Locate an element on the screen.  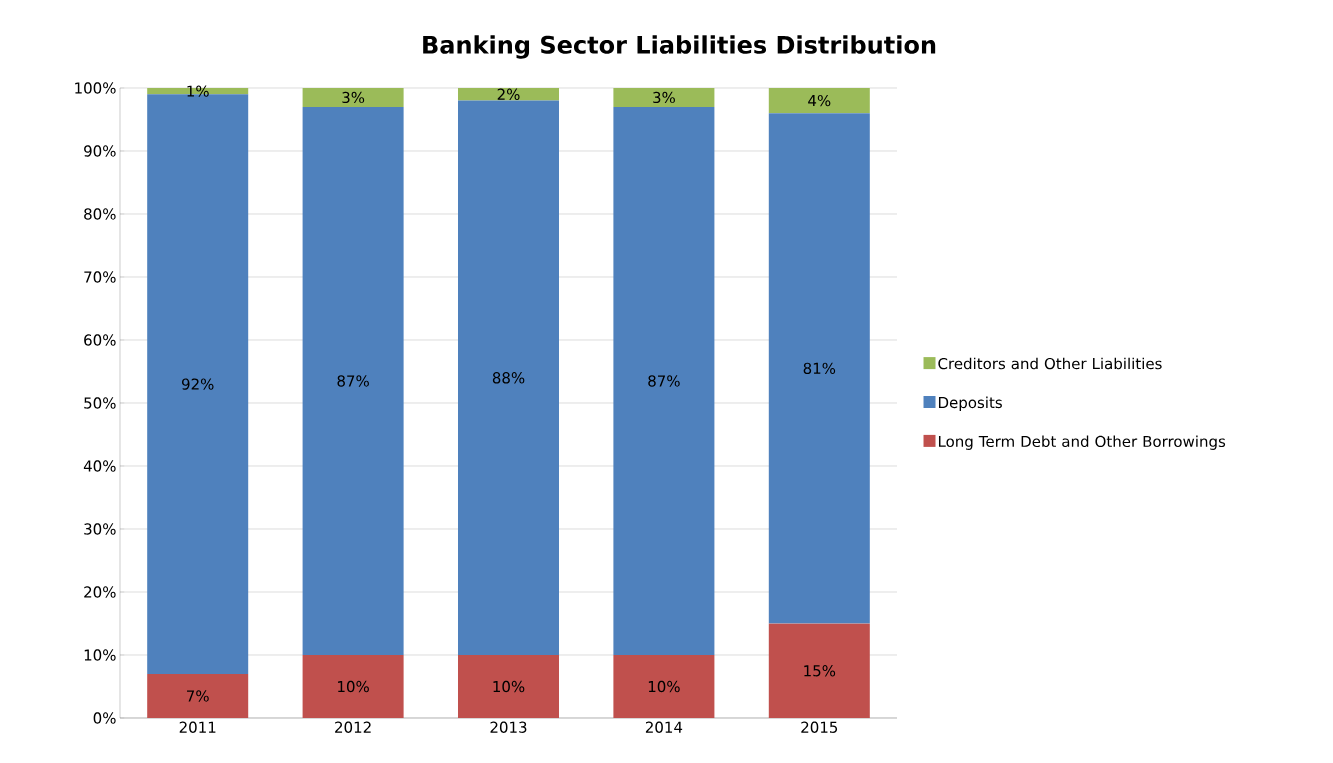
y-tick-label: 70% is located at coordinates (100, 277).